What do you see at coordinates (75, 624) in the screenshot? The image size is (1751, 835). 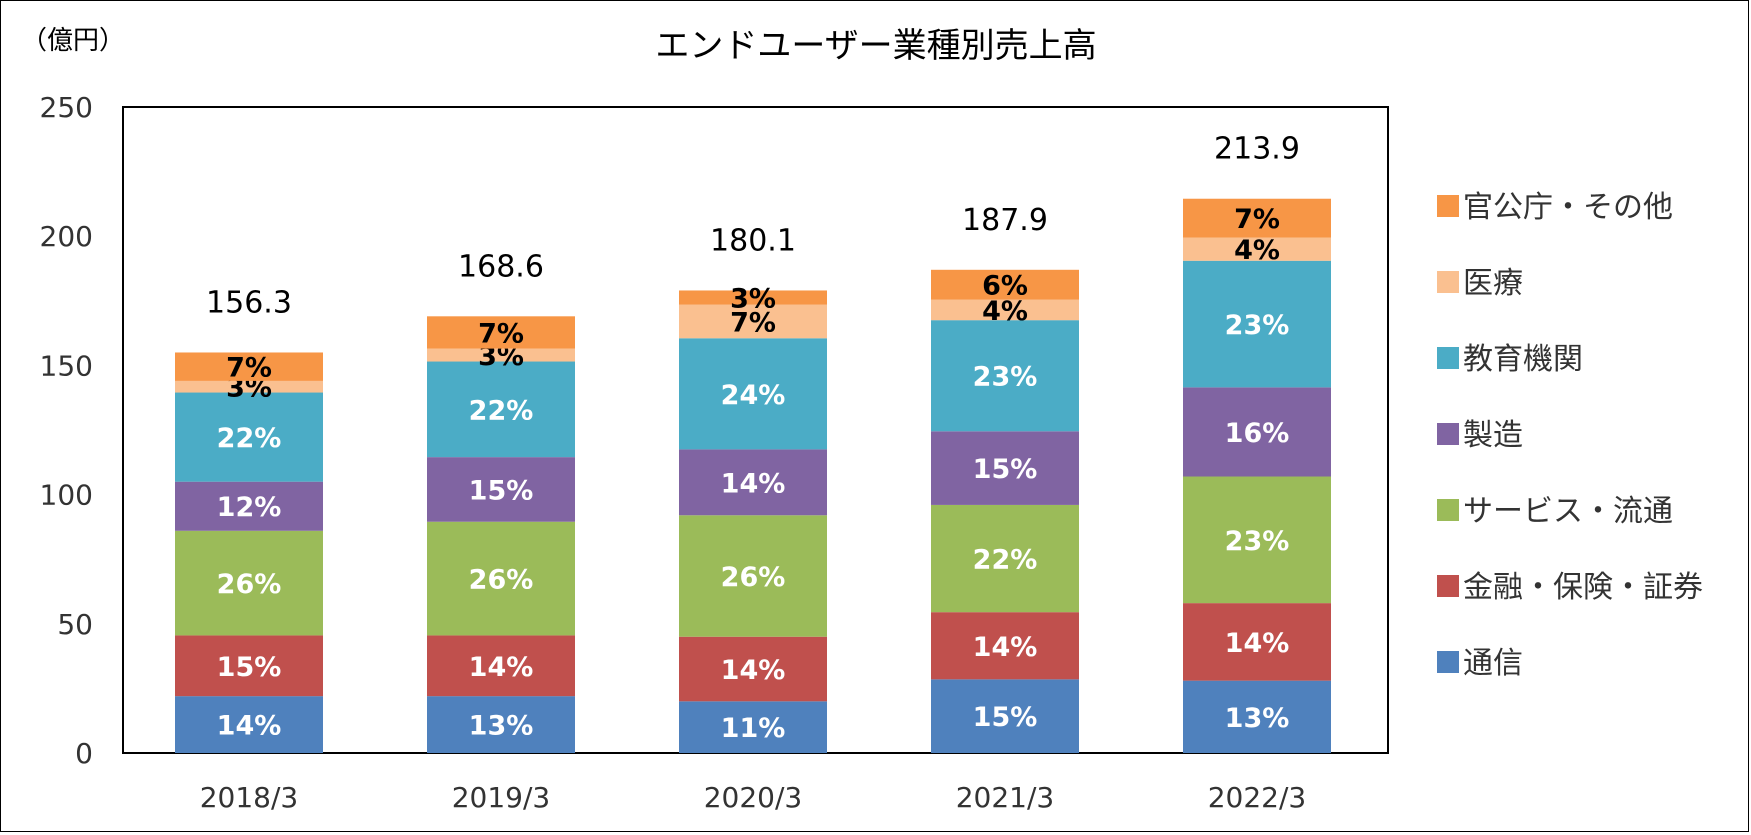 I see `y-tick-label: 50` at bounding box center [75, 624].